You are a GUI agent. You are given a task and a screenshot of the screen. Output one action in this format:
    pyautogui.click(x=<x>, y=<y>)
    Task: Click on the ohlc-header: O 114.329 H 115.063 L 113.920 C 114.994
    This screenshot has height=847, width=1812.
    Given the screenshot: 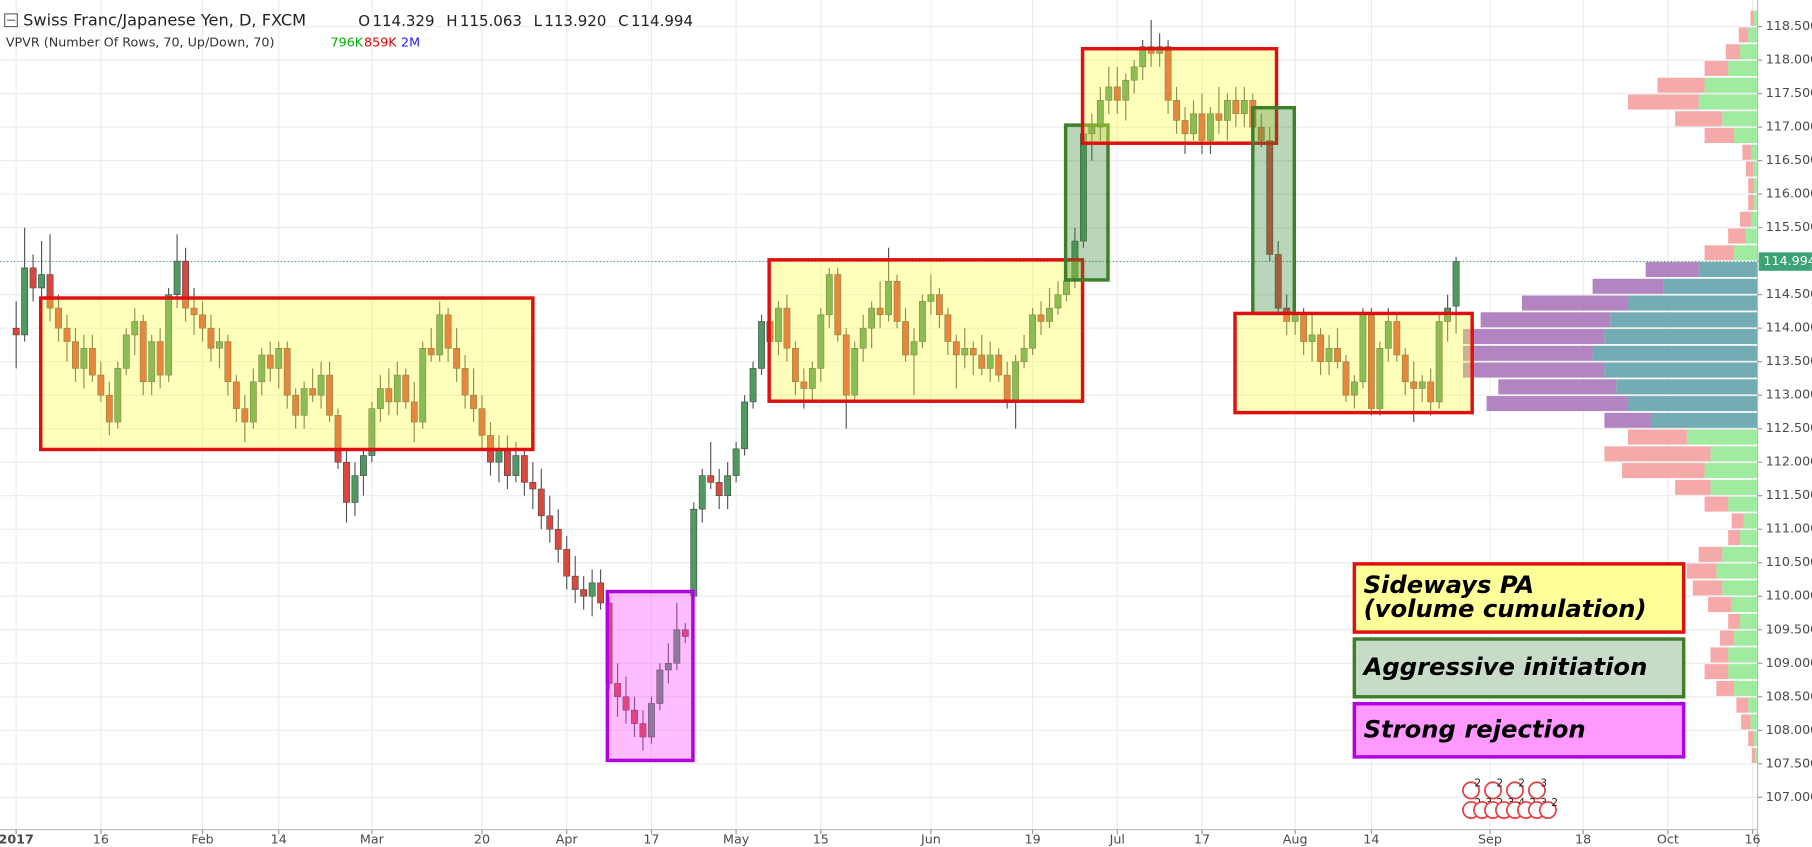 What is the action you would take?
    pyautogui.click(x=525, y=20)
    